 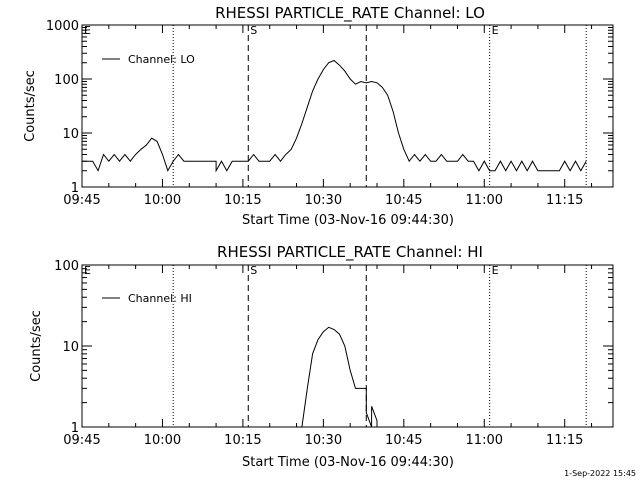 I want to click on chart-hi-legend-label: Channel: HI, so click(x=160, y=298).